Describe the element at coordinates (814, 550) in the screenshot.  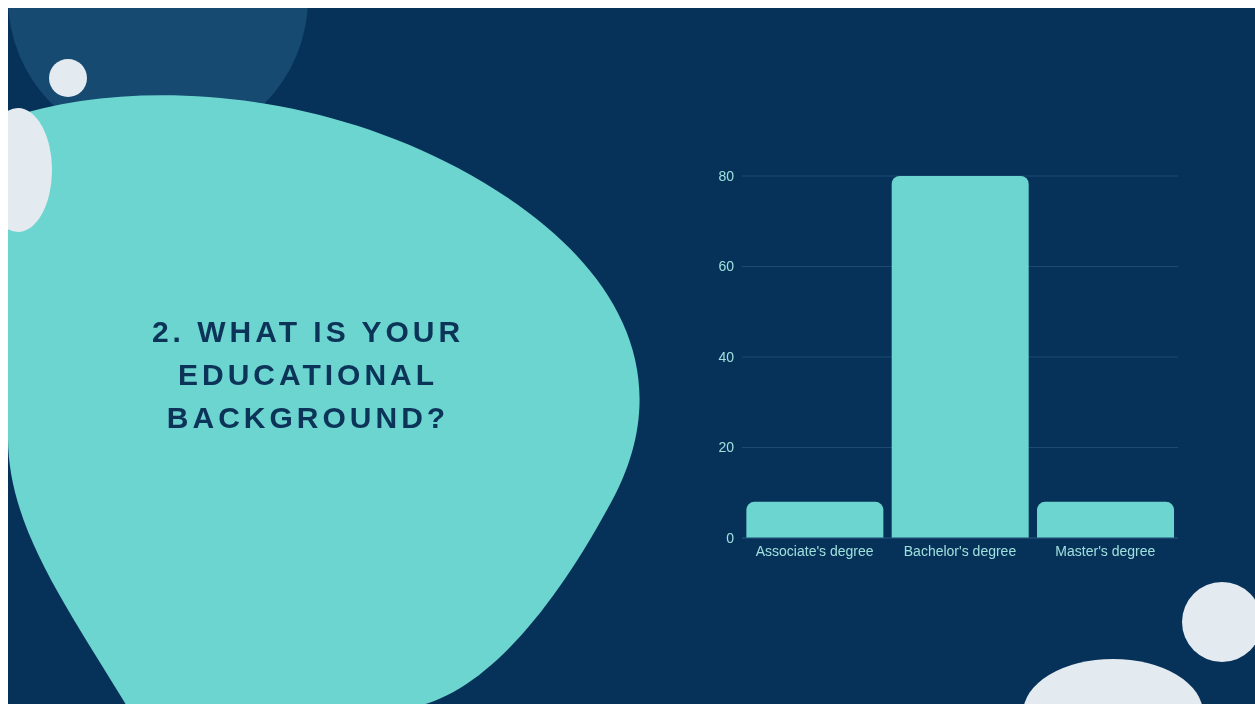
I see `x-tick-label: Associate's degree` at that location.